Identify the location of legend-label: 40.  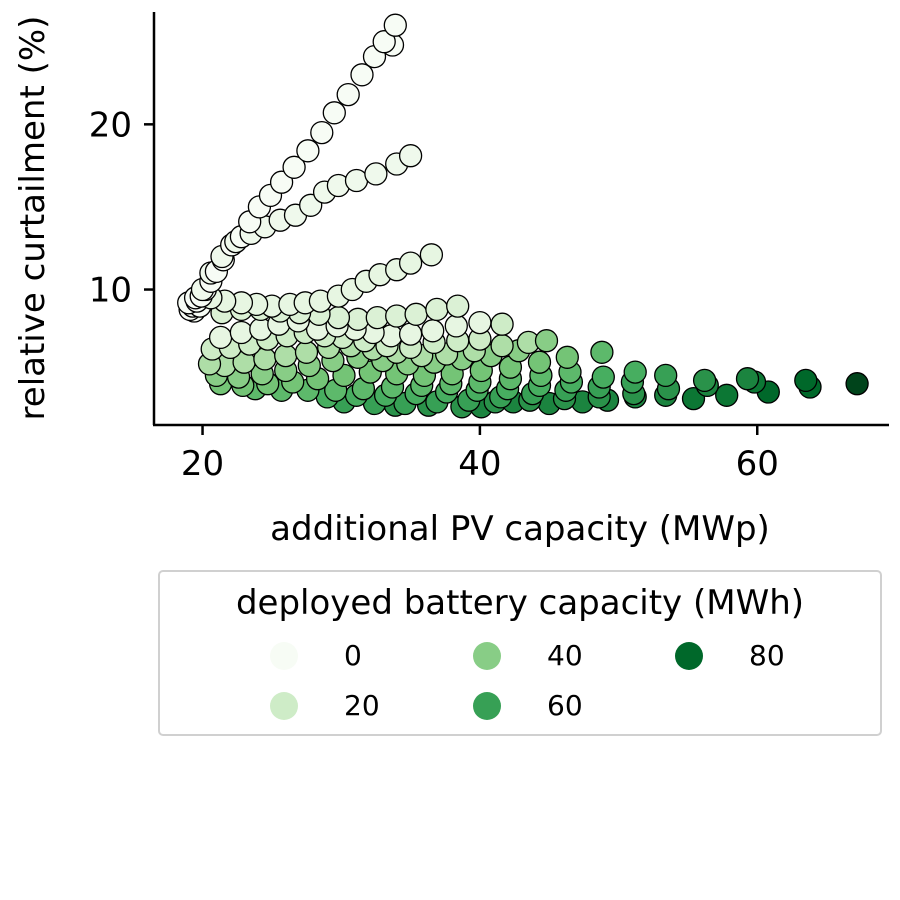
(565, 655).